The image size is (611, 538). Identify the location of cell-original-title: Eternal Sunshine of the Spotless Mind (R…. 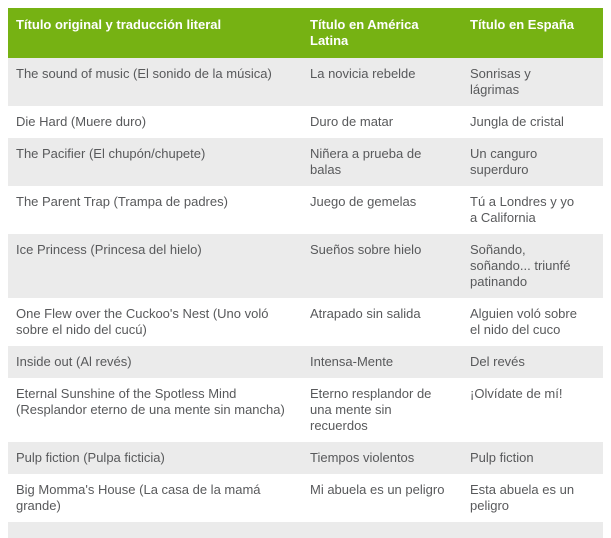
(150, 401).